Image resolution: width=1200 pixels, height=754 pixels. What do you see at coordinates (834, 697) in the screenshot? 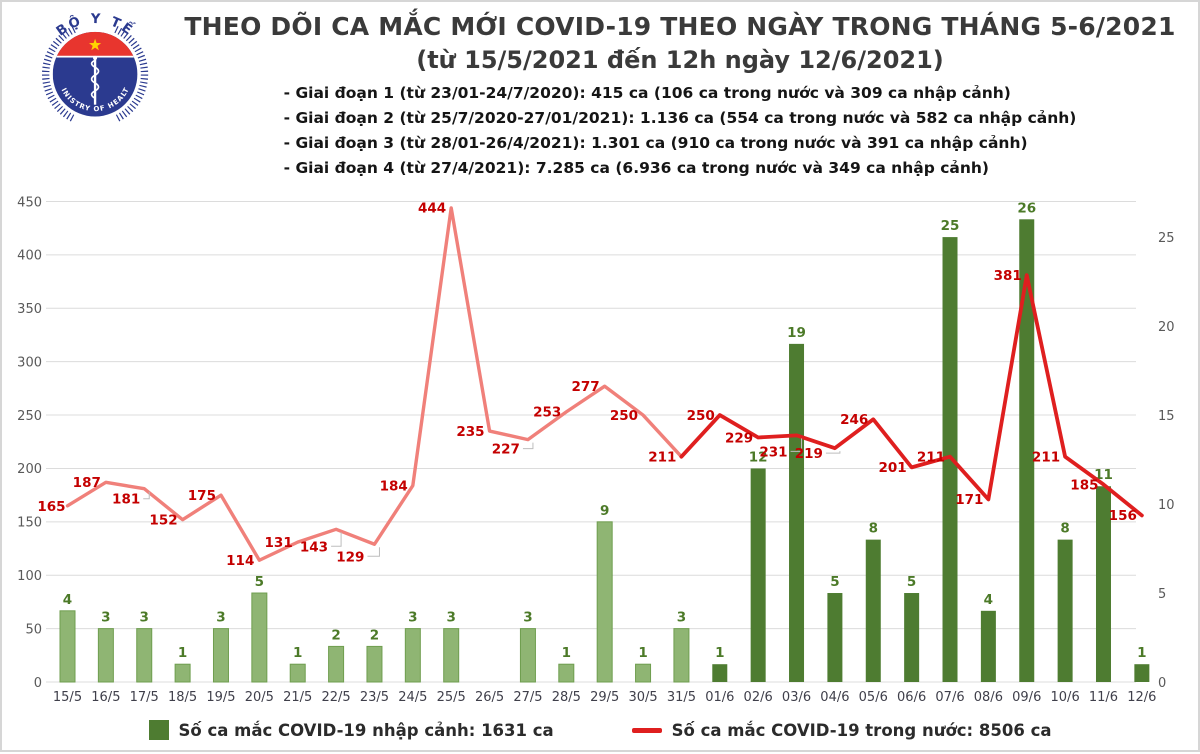
I see `x-tick-label: 04/6` at bounding box center [834, 697].